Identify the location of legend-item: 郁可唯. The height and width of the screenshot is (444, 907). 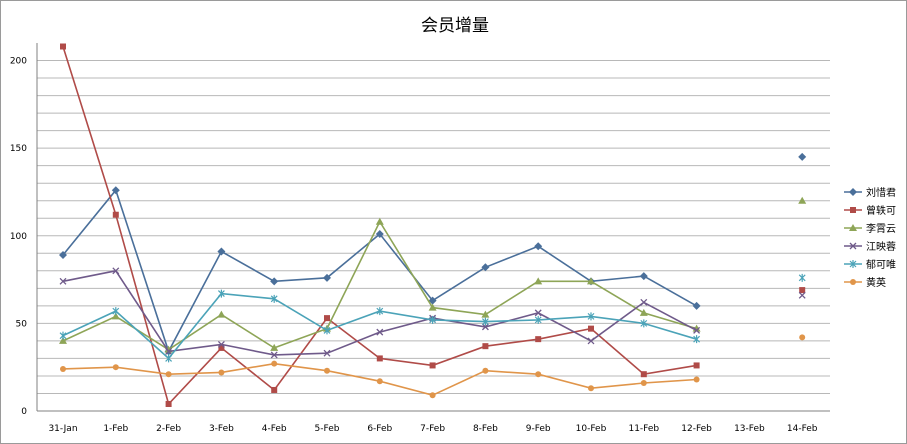
(870, 264).